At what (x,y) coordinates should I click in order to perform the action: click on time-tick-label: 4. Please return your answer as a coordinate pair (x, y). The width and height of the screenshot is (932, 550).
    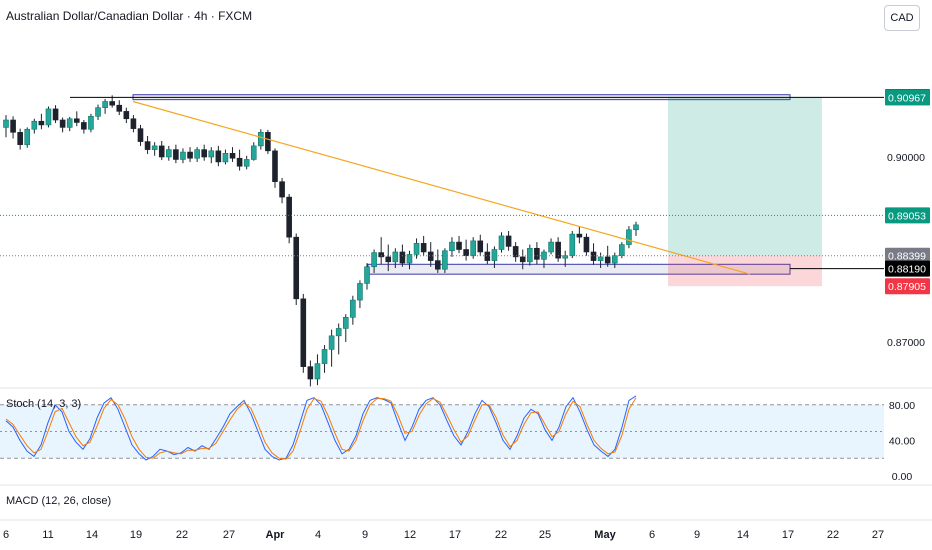
    Looking at the image, I should click on (318, 535).